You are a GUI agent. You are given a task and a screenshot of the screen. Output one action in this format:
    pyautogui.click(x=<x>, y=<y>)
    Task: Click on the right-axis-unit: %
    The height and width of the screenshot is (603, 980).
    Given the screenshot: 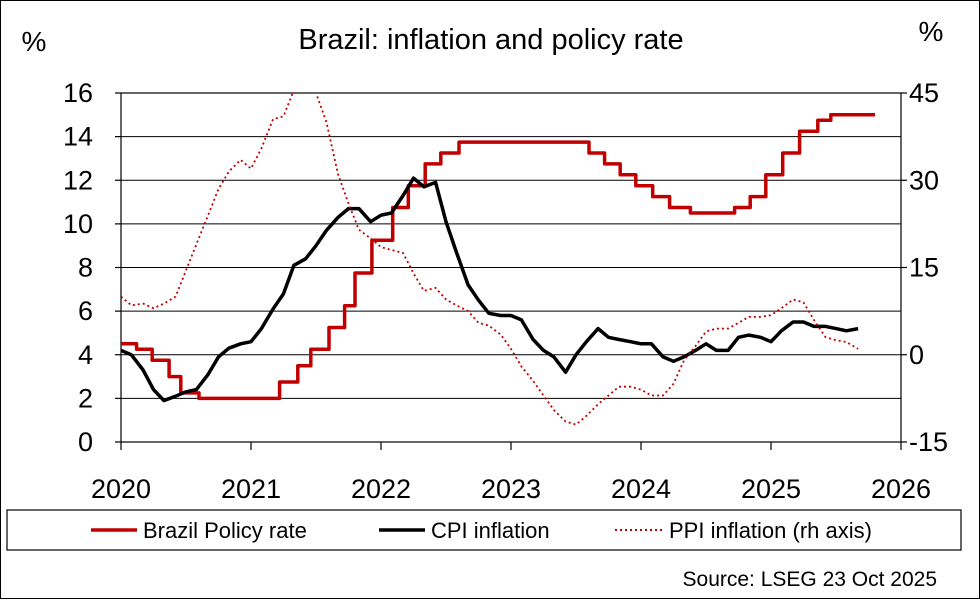 What is the action you would take?
    pyautogui.click(x=931, y=31)
    